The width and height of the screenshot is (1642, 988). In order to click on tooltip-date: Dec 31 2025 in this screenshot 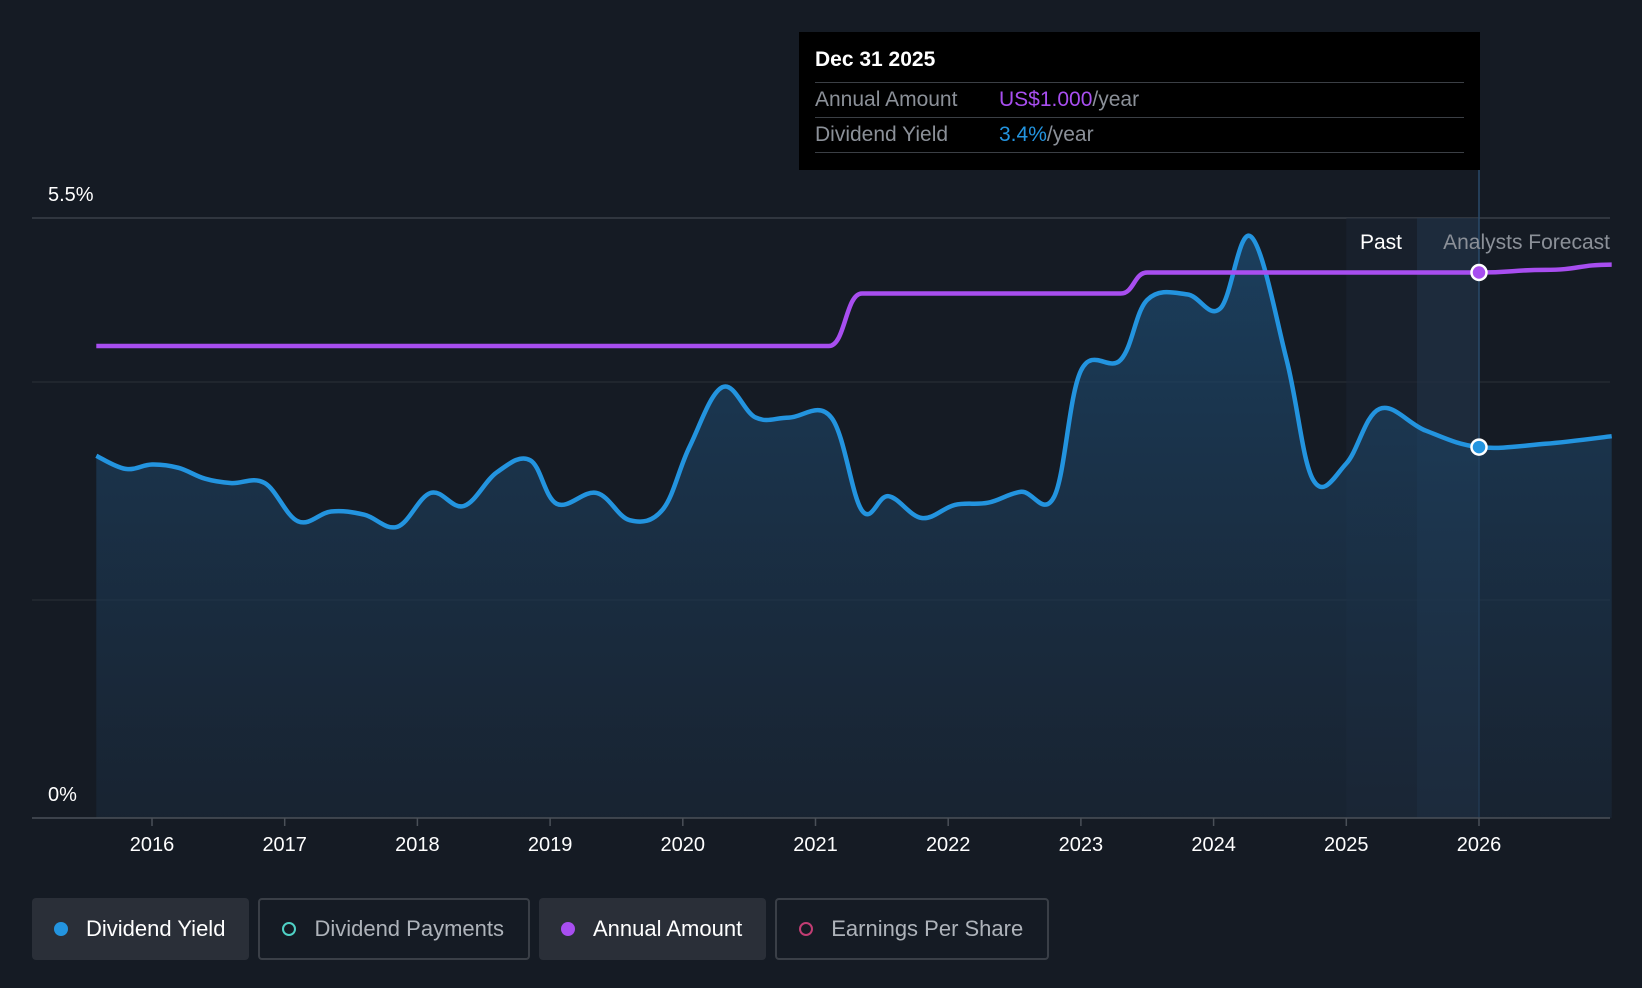, I will do `click(875, 59)`.